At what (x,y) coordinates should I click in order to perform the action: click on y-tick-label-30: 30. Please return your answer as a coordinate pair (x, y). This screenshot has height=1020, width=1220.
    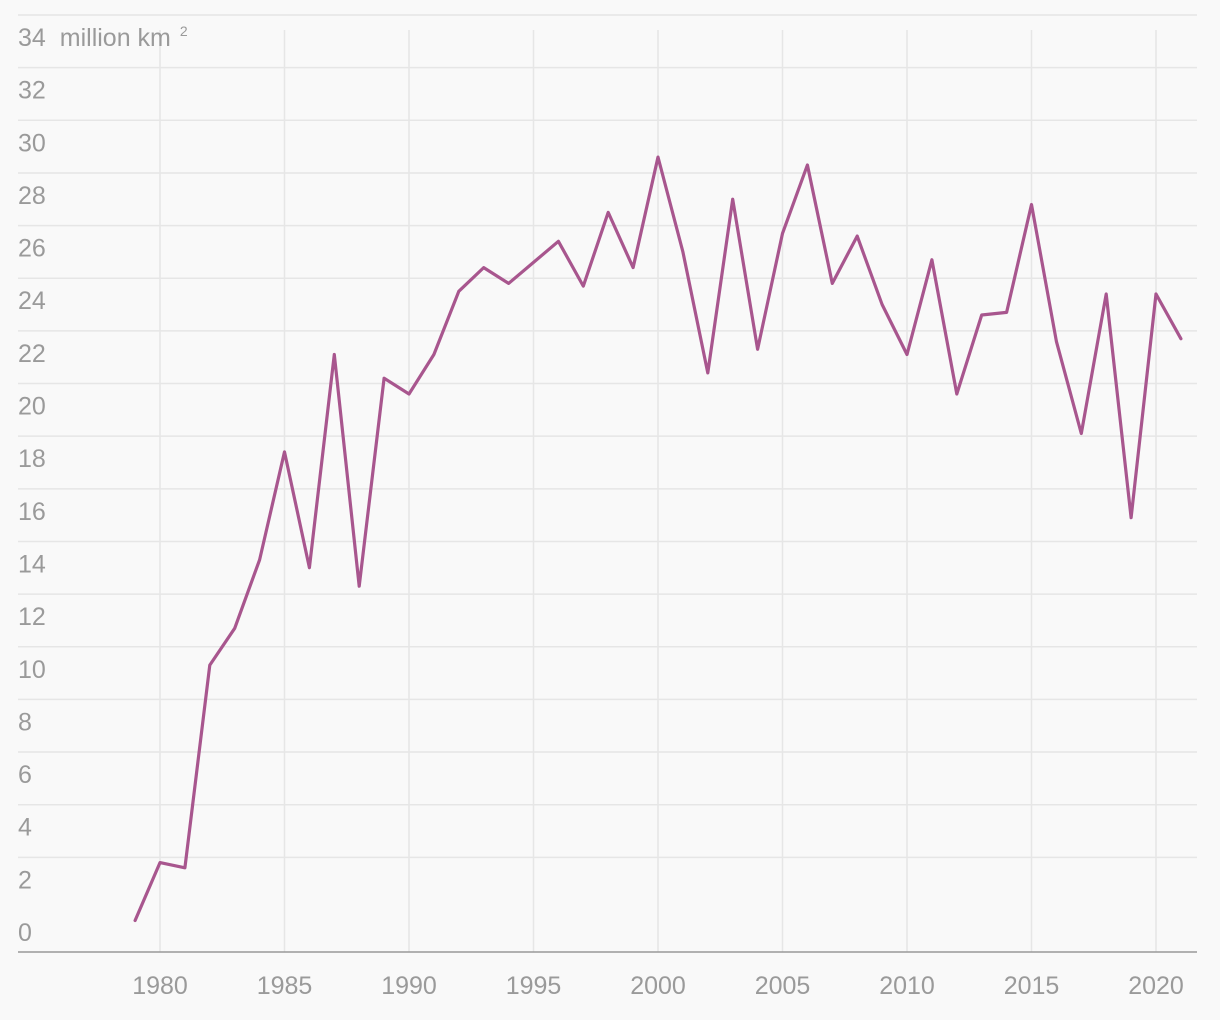
    Looking at the image, I should click on (32, 143).